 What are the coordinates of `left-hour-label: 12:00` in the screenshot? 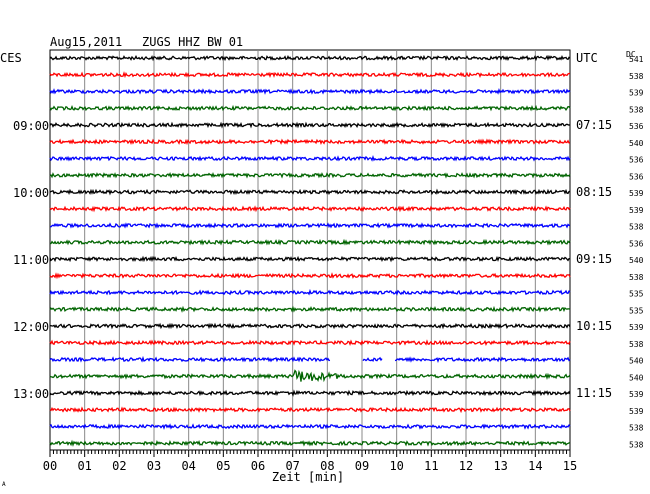 It's located at (31, 327).